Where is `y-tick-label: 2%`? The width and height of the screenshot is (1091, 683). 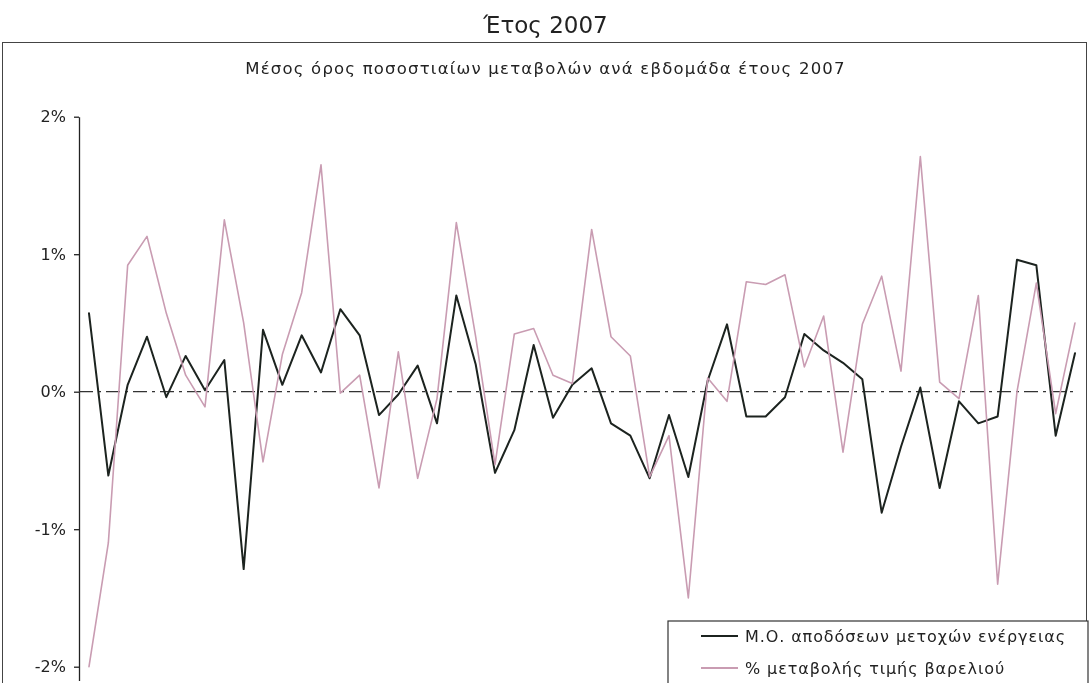 y-tick-label: 2% is located at coordinates (53, 117).